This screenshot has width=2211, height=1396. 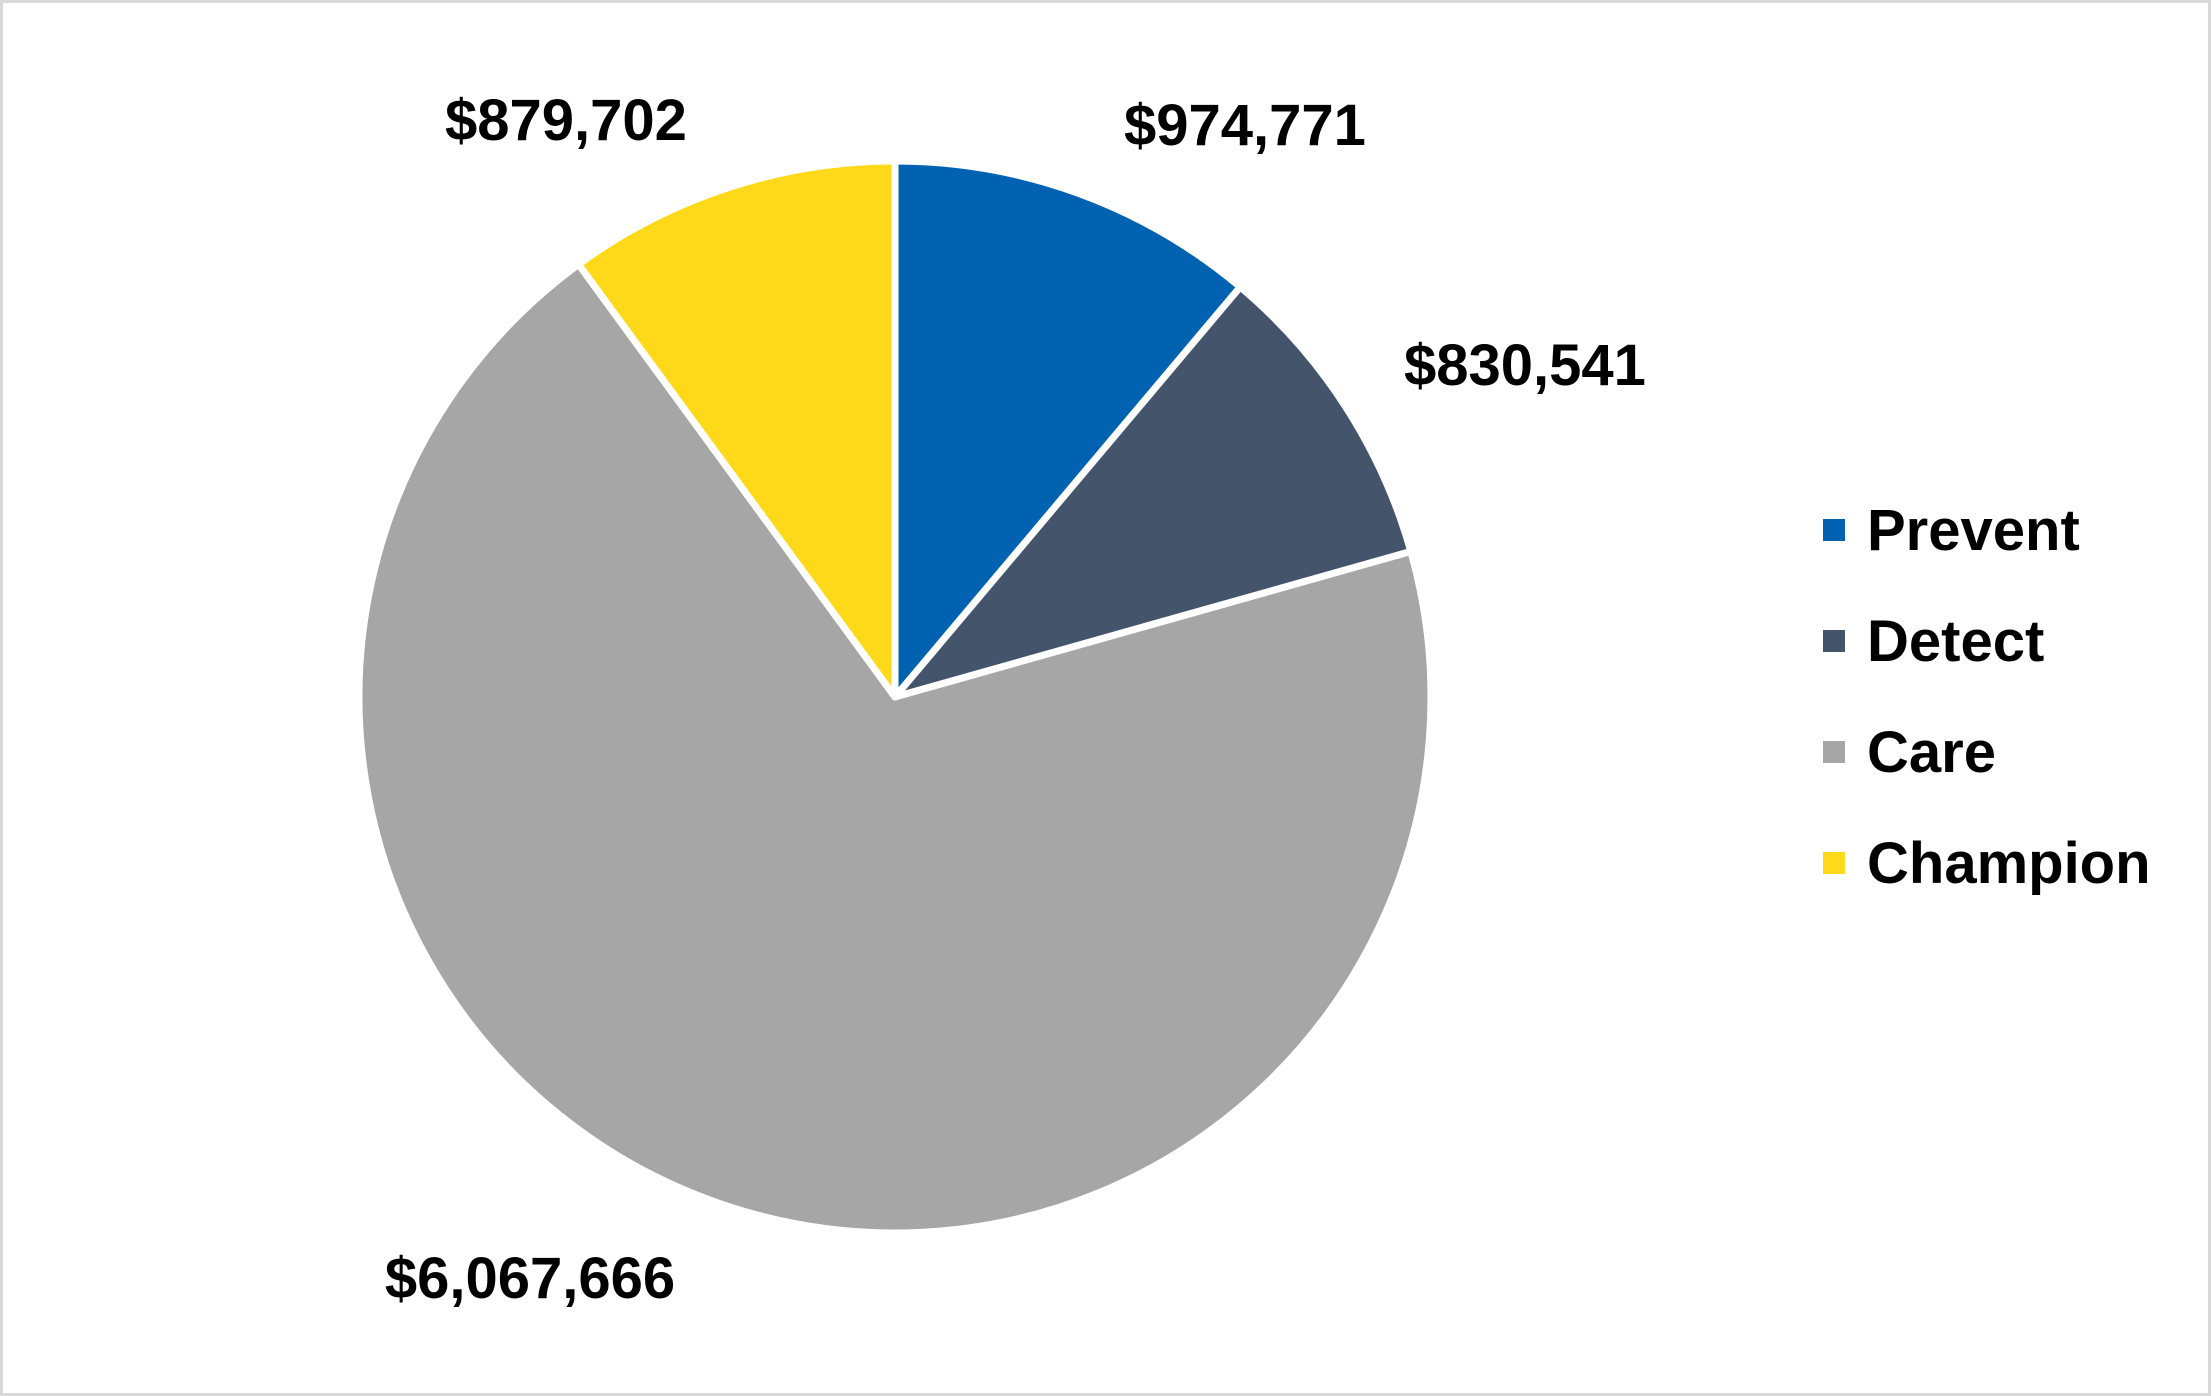 What do you see at coordinates (1834, 863) in the screenshot?
I see `legend-swatch-champion` at bounding box center [1834, 863].